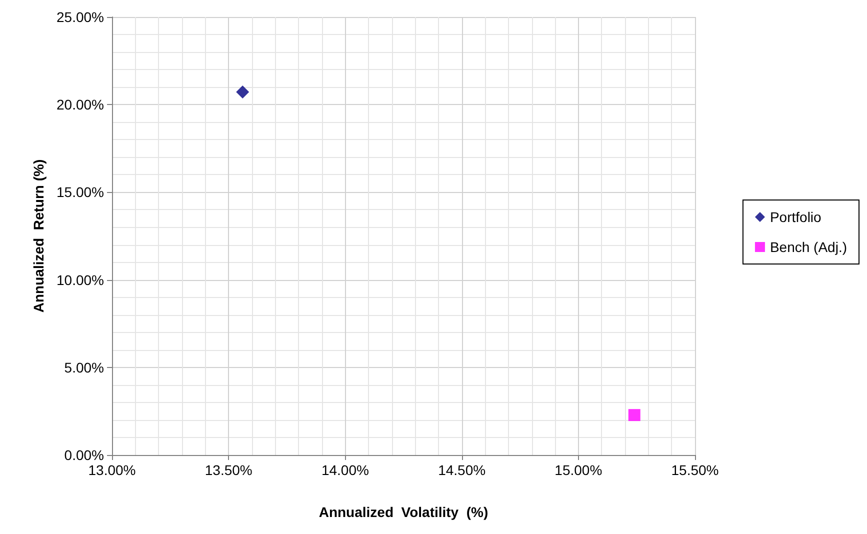  What do you see at coordinates (80, 104) in the screenshot?
I see `y-tick-label: 20.00%` at bounding box center [80, 104].